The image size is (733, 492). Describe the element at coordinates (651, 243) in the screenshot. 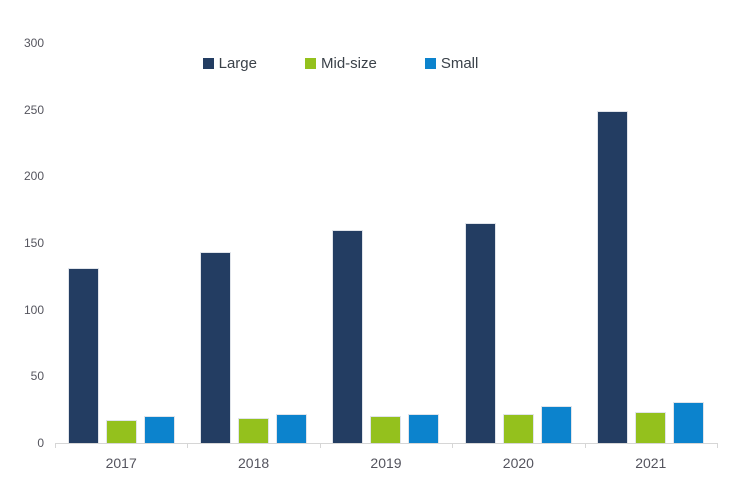

I see `bar-group-2021` at that location.